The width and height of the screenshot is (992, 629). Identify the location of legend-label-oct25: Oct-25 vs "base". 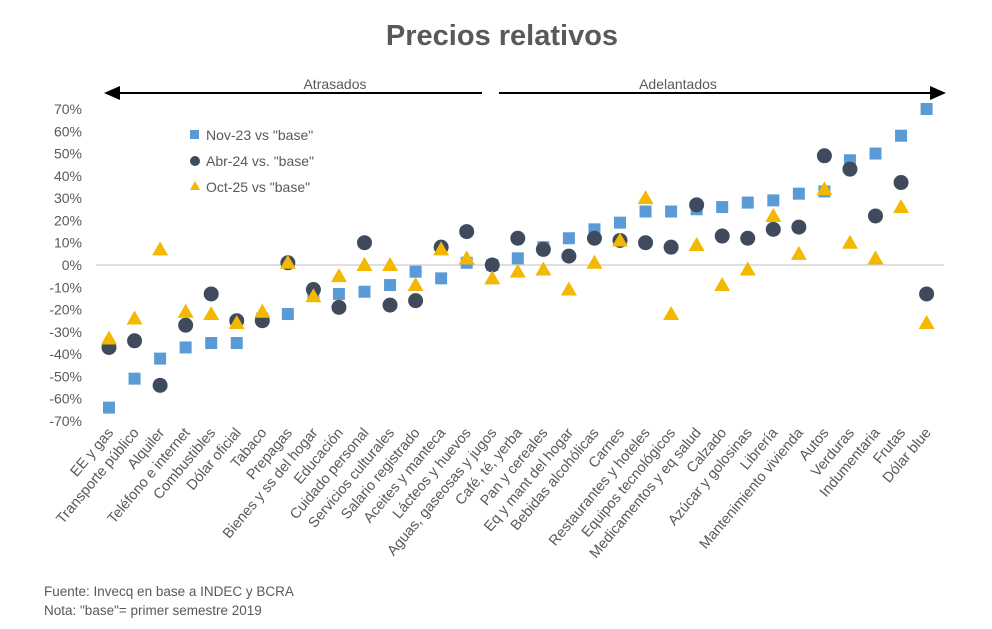
(258, 187).